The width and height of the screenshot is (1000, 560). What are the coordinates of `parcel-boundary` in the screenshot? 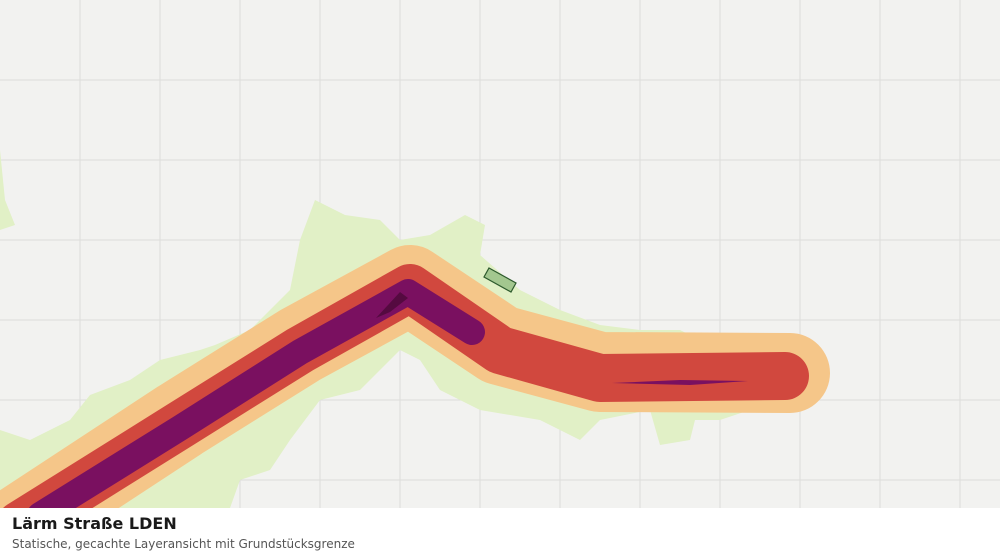 It's located at (500, 280).